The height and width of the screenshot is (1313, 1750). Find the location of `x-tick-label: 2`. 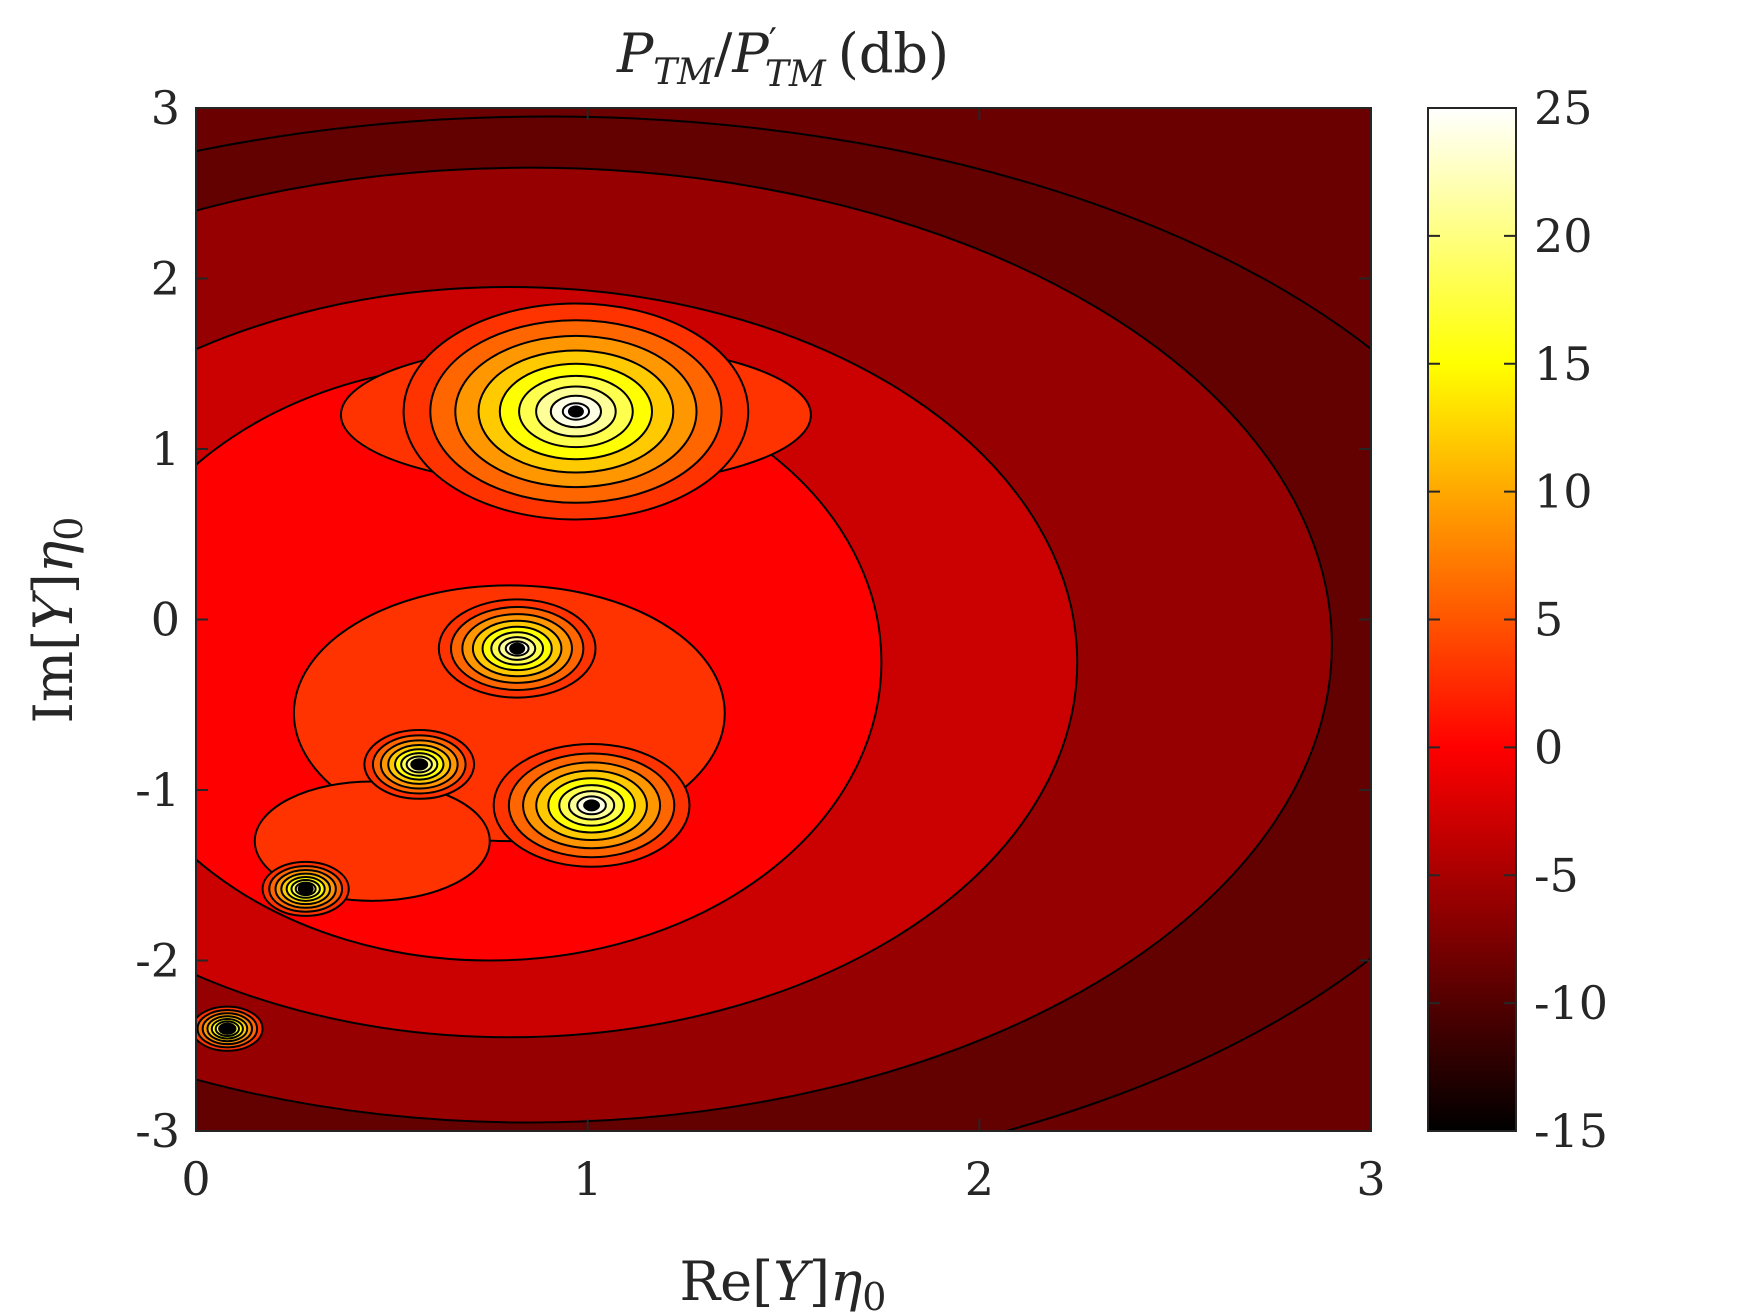

x-tick-label: 2 is located at coordinates (979, 1179).